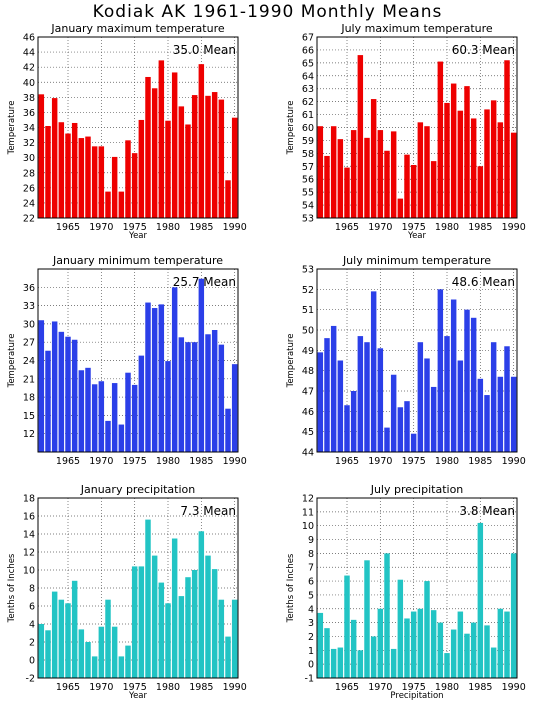  I want to click on y-tick-label: 5, so click(311, 595).